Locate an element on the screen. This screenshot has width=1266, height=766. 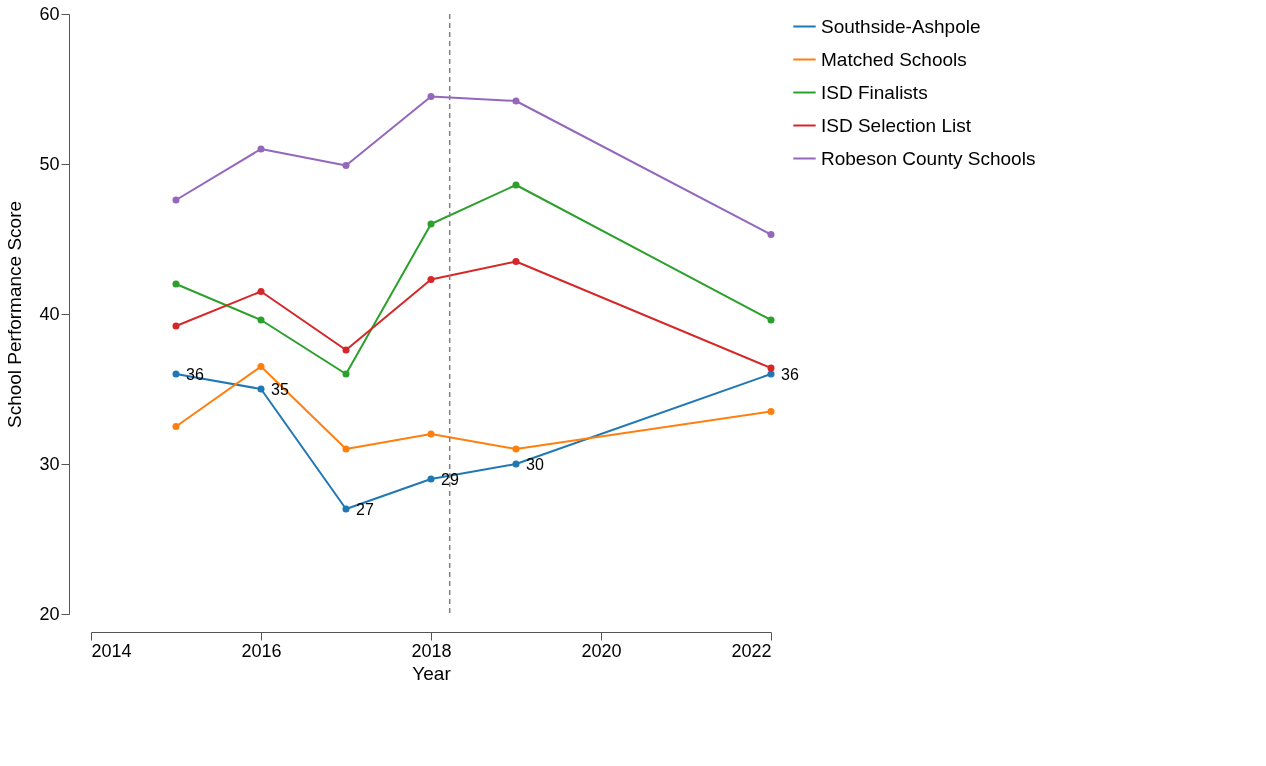
data-label: 29 is located at coordinates (450, 479).